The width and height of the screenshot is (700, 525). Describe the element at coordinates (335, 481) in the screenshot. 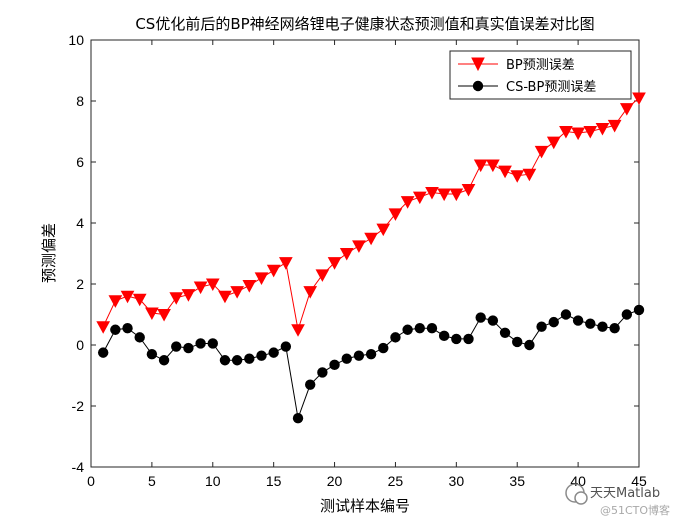

I see `x-tick-label: 20` at that location.